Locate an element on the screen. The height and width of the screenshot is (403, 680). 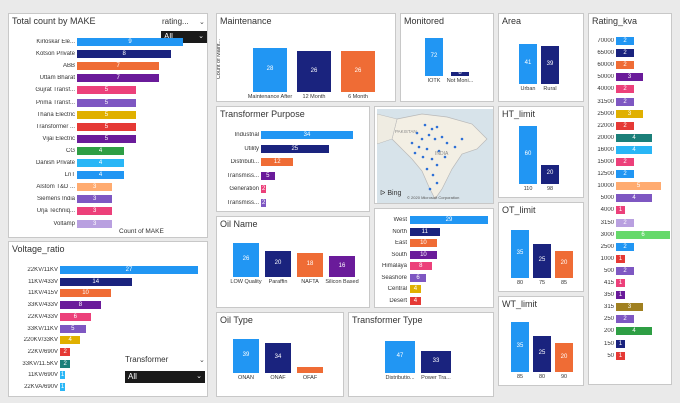
make-category-label: Uttam Bharat is located at coordinates (57, 78).